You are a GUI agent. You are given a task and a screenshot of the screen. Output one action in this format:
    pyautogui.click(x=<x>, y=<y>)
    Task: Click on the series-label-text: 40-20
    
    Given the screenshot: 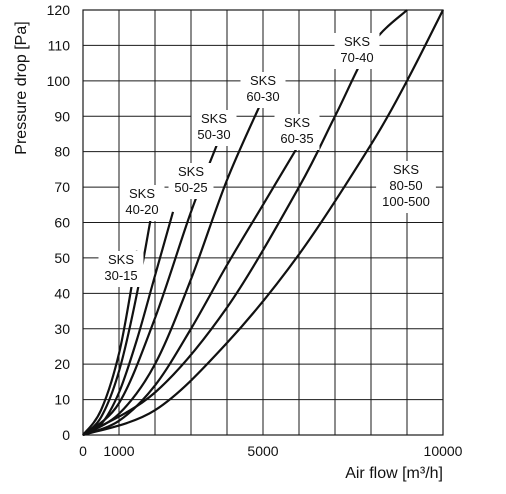 What is the action you would take?
    pyautogui.click(x=141, y=209)
    